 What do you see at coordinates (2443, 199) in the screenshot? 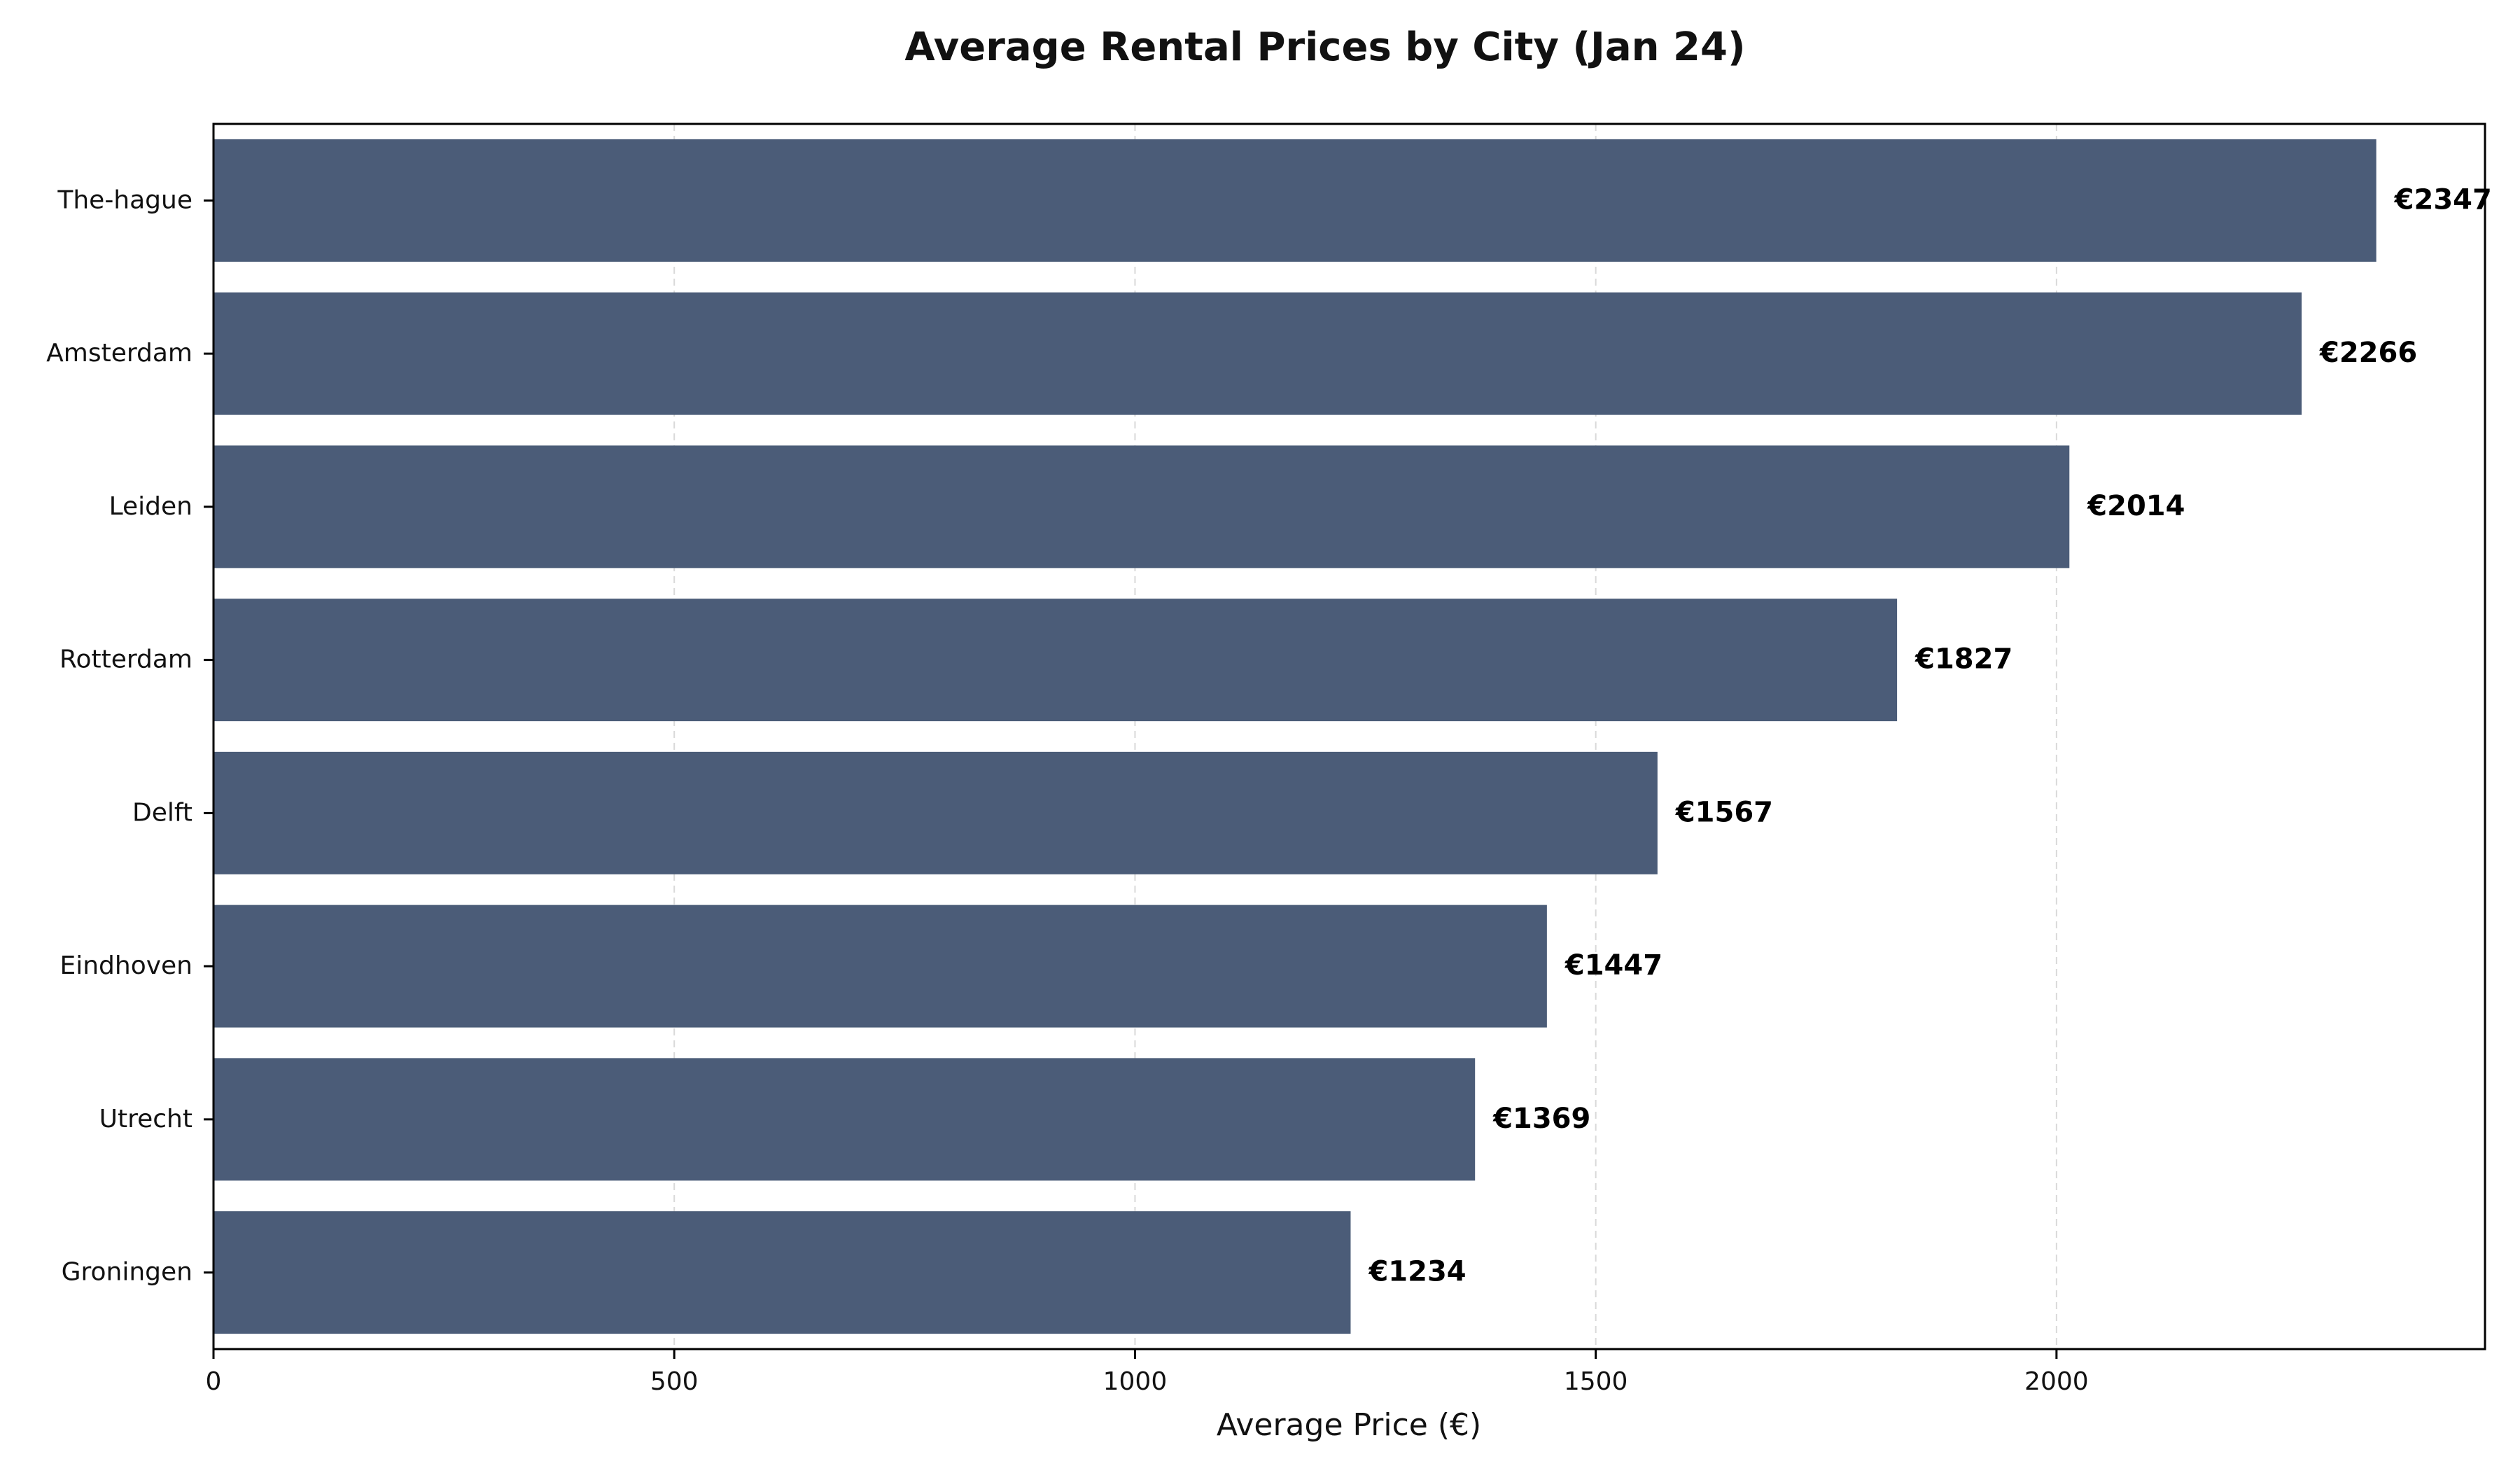
I see `data-label: €2347` at bounding box center [2443, 199].